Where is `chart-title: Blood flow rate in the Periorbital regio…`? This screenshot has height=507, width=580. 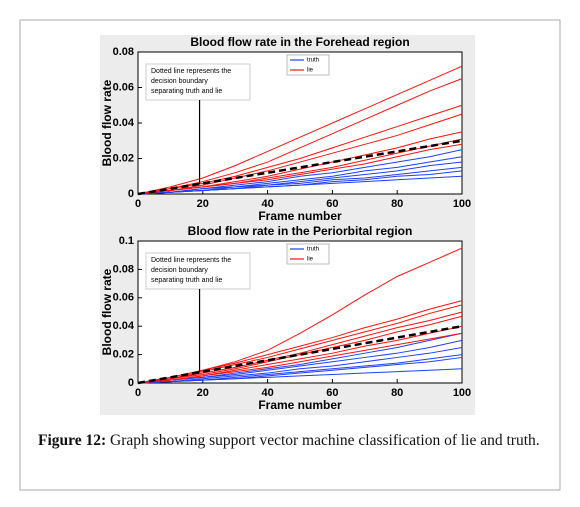 chart-title: Blood flow rate in the Periorbital regio… is located at coordinates (300, 231).